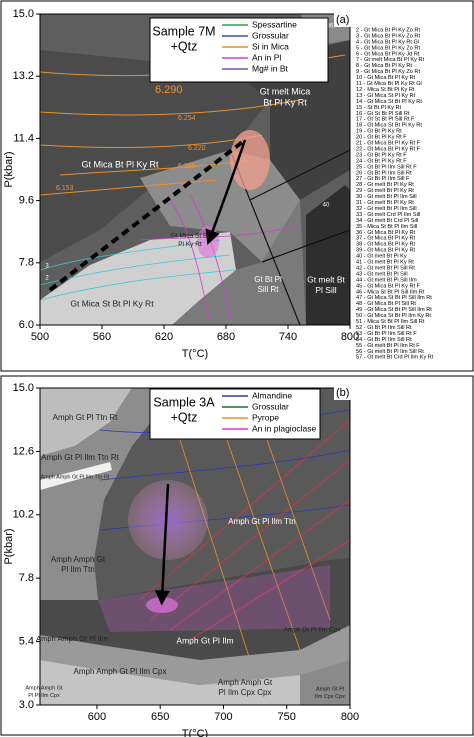  Describe the element at coordinates (97, 717) in the screenshot. I see `x-tick-label: 600` at that location.